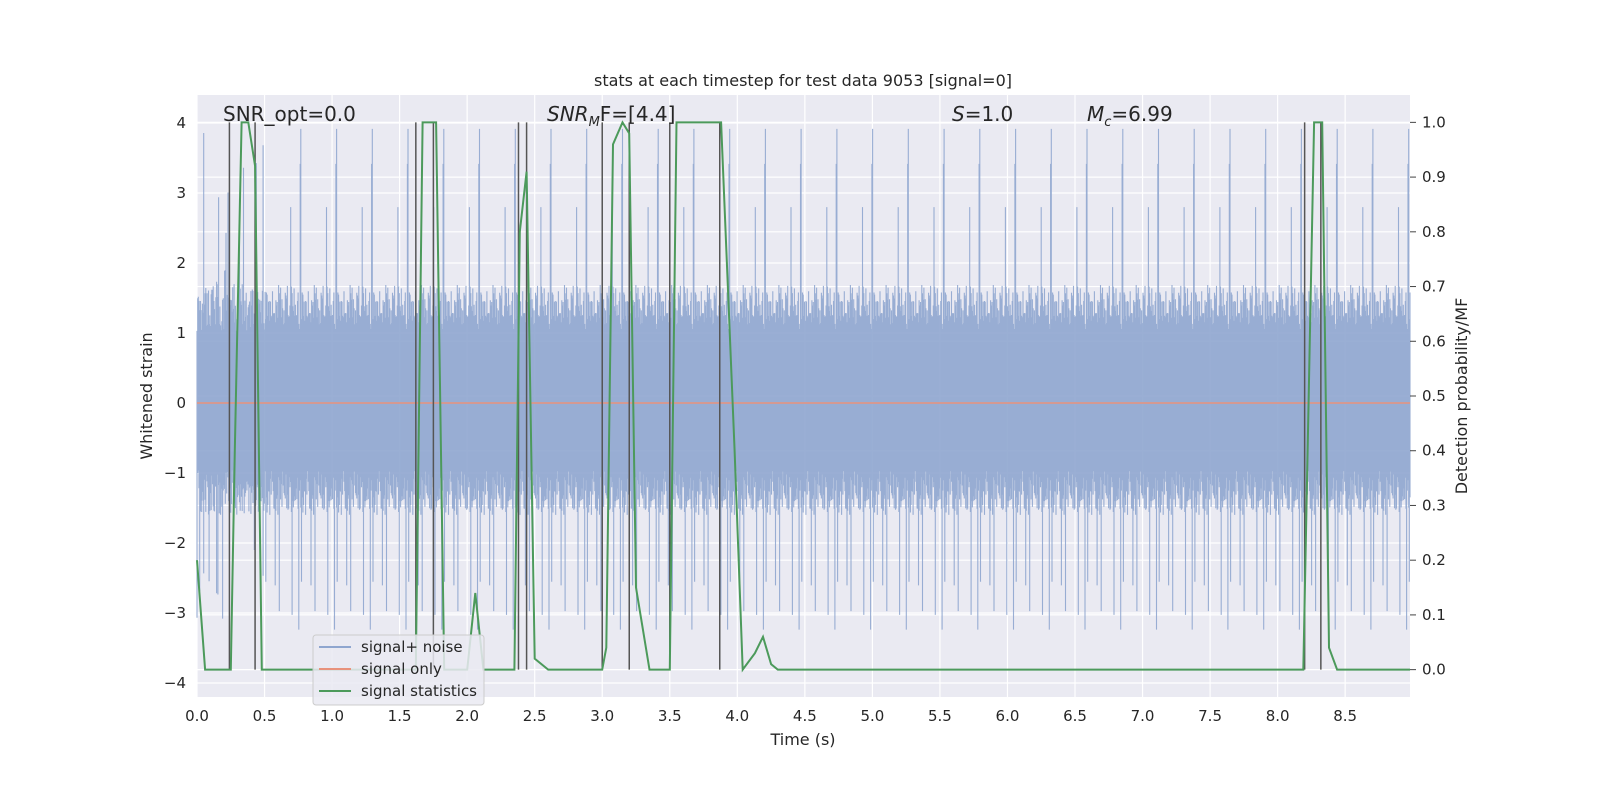  I want to click on x-tick-label: 8.5, so click(1345, 716).